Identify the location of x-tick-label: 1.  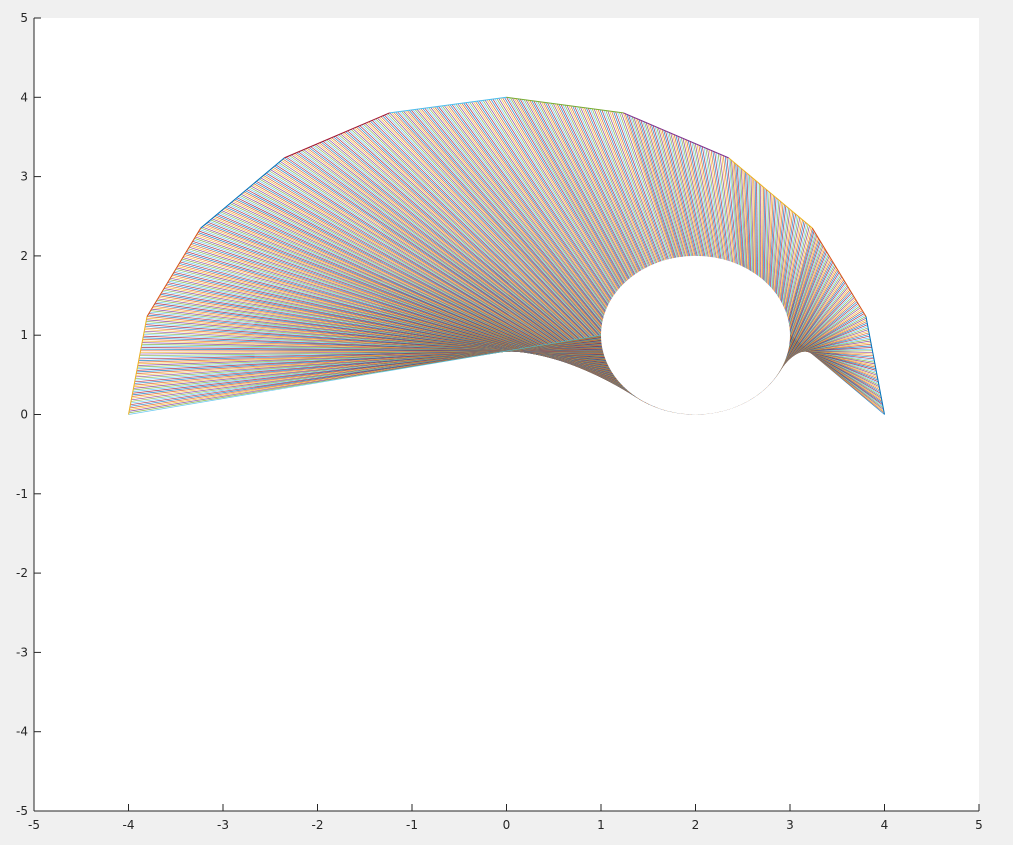
(601, 825).